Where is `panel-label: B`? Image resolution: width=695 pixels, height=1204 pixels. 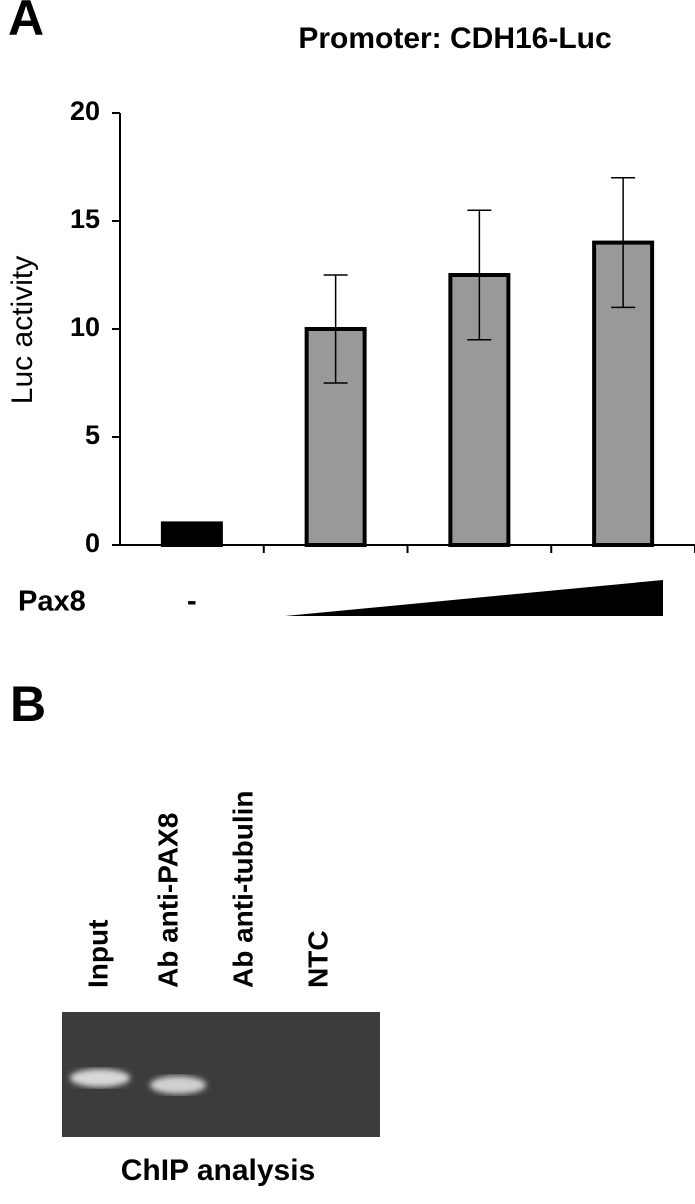 panel-label: B is located at coordinates (28, 704).